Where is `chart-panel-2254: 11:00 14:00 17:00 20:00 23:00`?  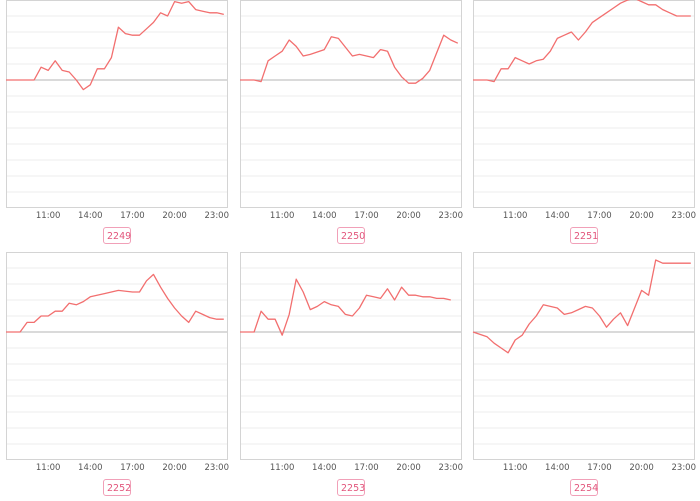 chart-panel-2254: 11:00 14:00 17:00 20:00 23:00 is located at coordinates (584, 363).